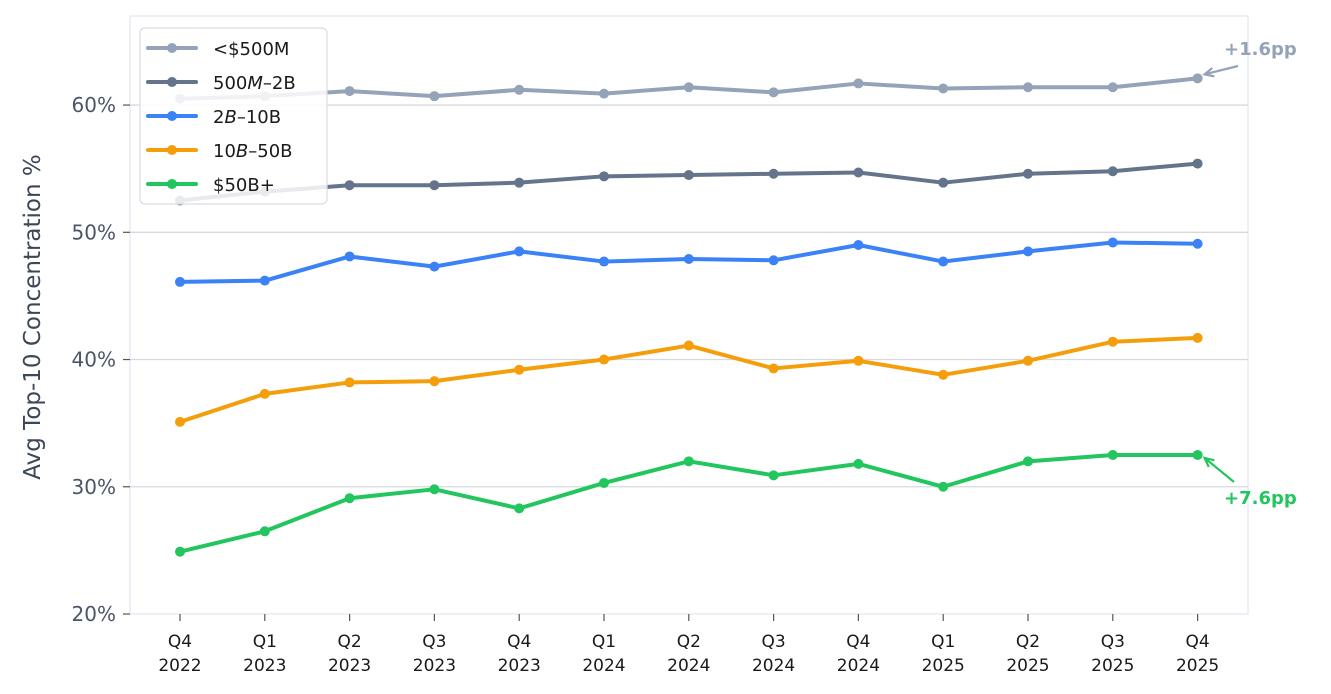 This screenshot has height=694, width=1331. What do you see at coordinates (254, 83) in the screenshot?
I see `legend-label: 500M–2B` at bounding box center [254, 83].